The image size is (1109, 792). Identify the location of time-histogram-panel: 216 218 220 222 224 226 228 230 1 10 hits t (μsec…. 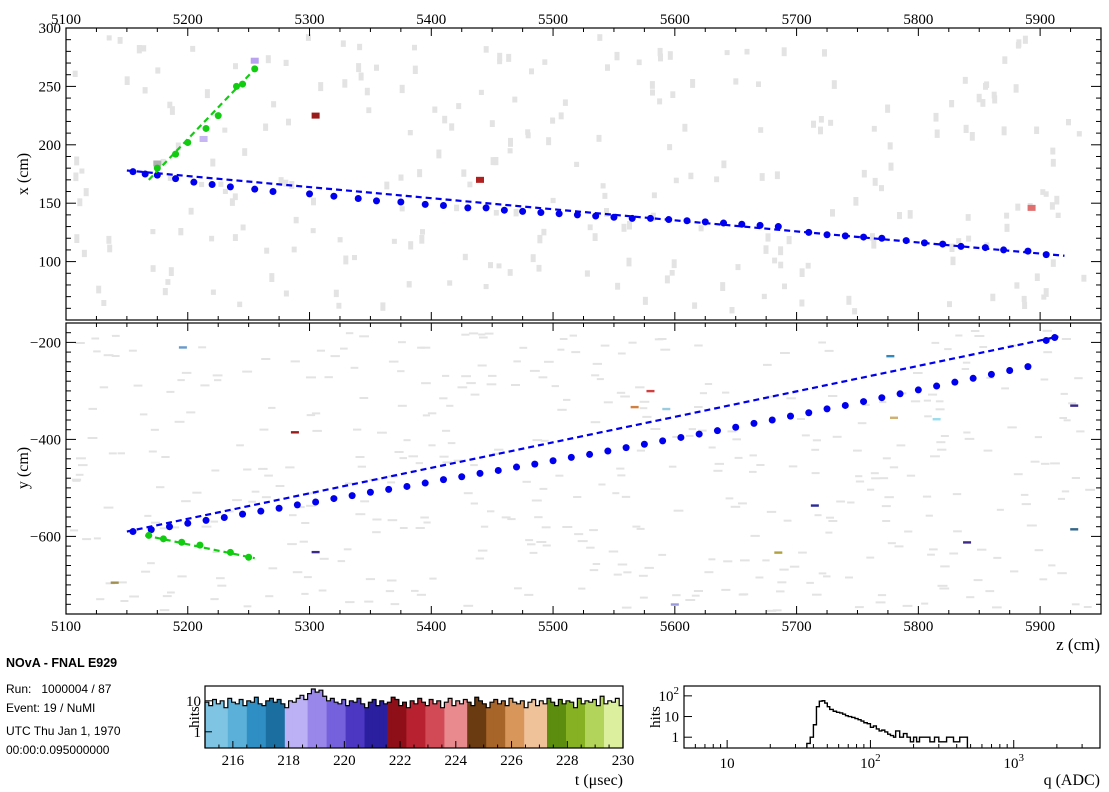
(410, 737).